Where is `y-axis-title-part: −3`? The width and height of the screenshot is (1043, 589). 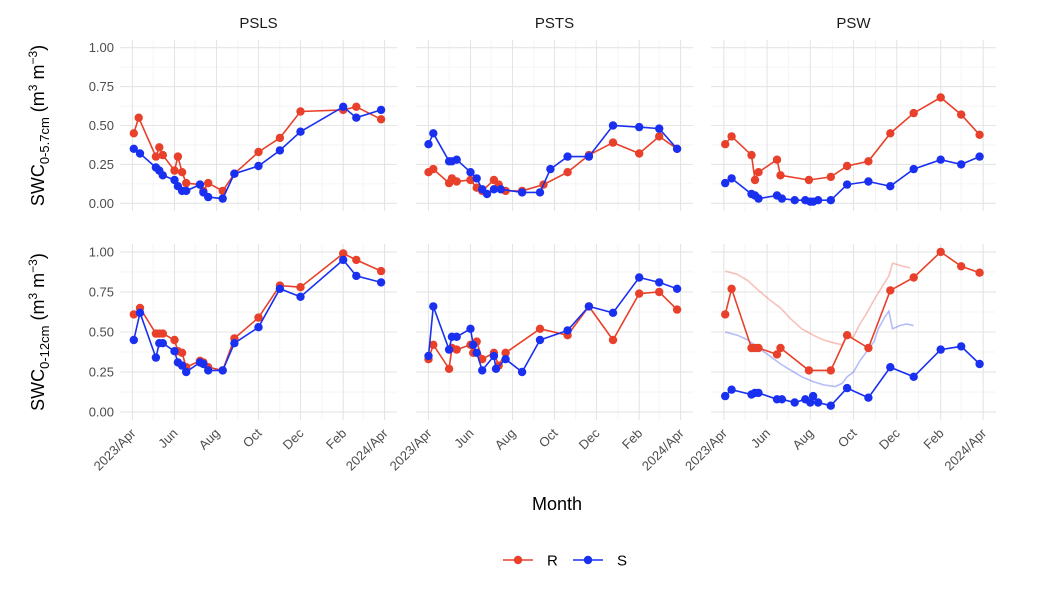
y-axis-title-part: −3 is located at coordinates (33, 266).